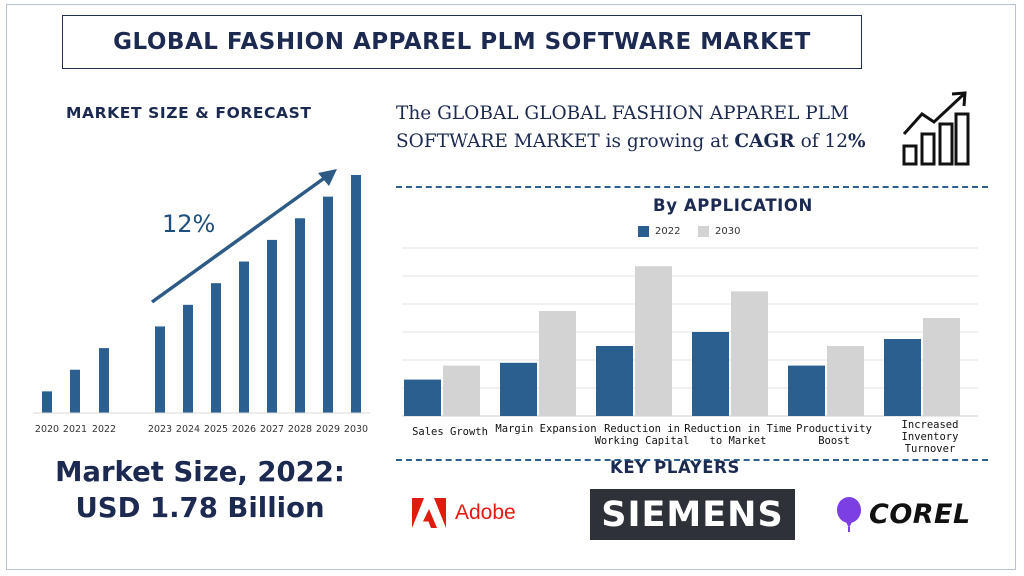 This screenshot has height=576, width=1024. Describe the element at coordinates (216, 429) in the screenshot. I see `year-tick-label: 2025` at that location.